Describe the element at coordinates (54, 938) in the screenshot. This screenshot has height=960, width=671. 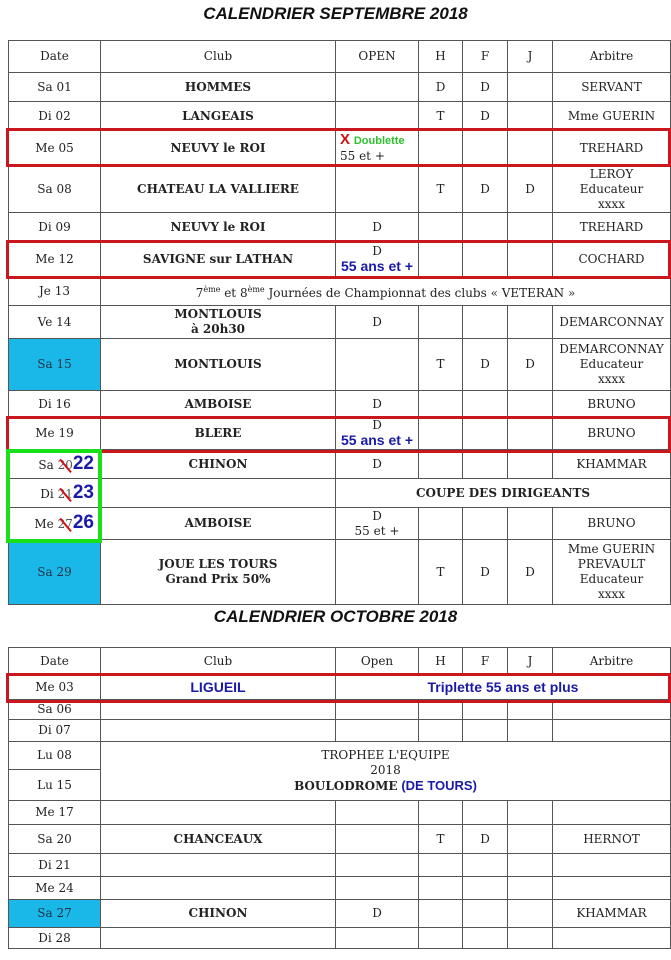
I see `date-cell: Di 28` at that location.